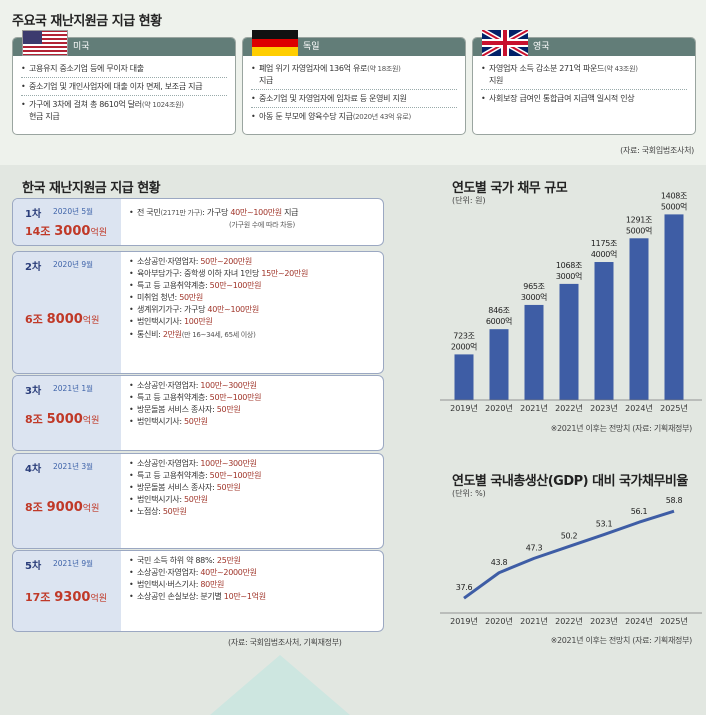 The height and width of the screenshot is (715, 706). What do you see at coordinates (162, 105) in the screenshot?
I see `country-item-note: (약 1024조원)` at bounding box center [162, 105].